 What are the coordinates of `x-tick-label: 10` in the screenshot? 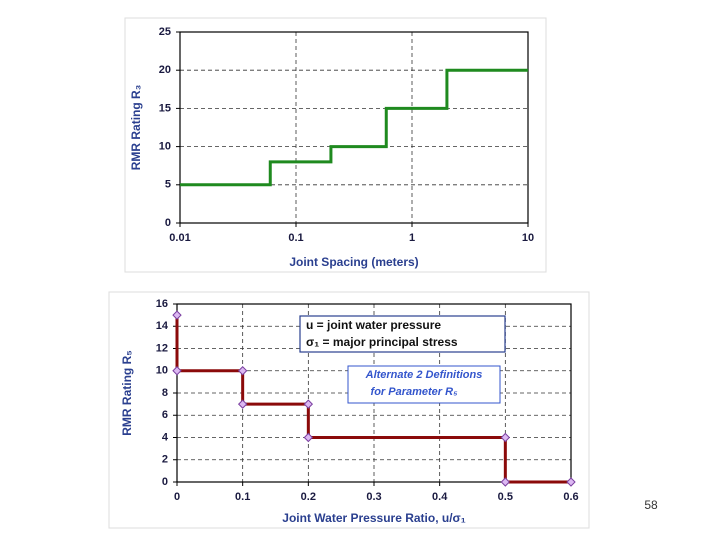 It's located at (528, 238).